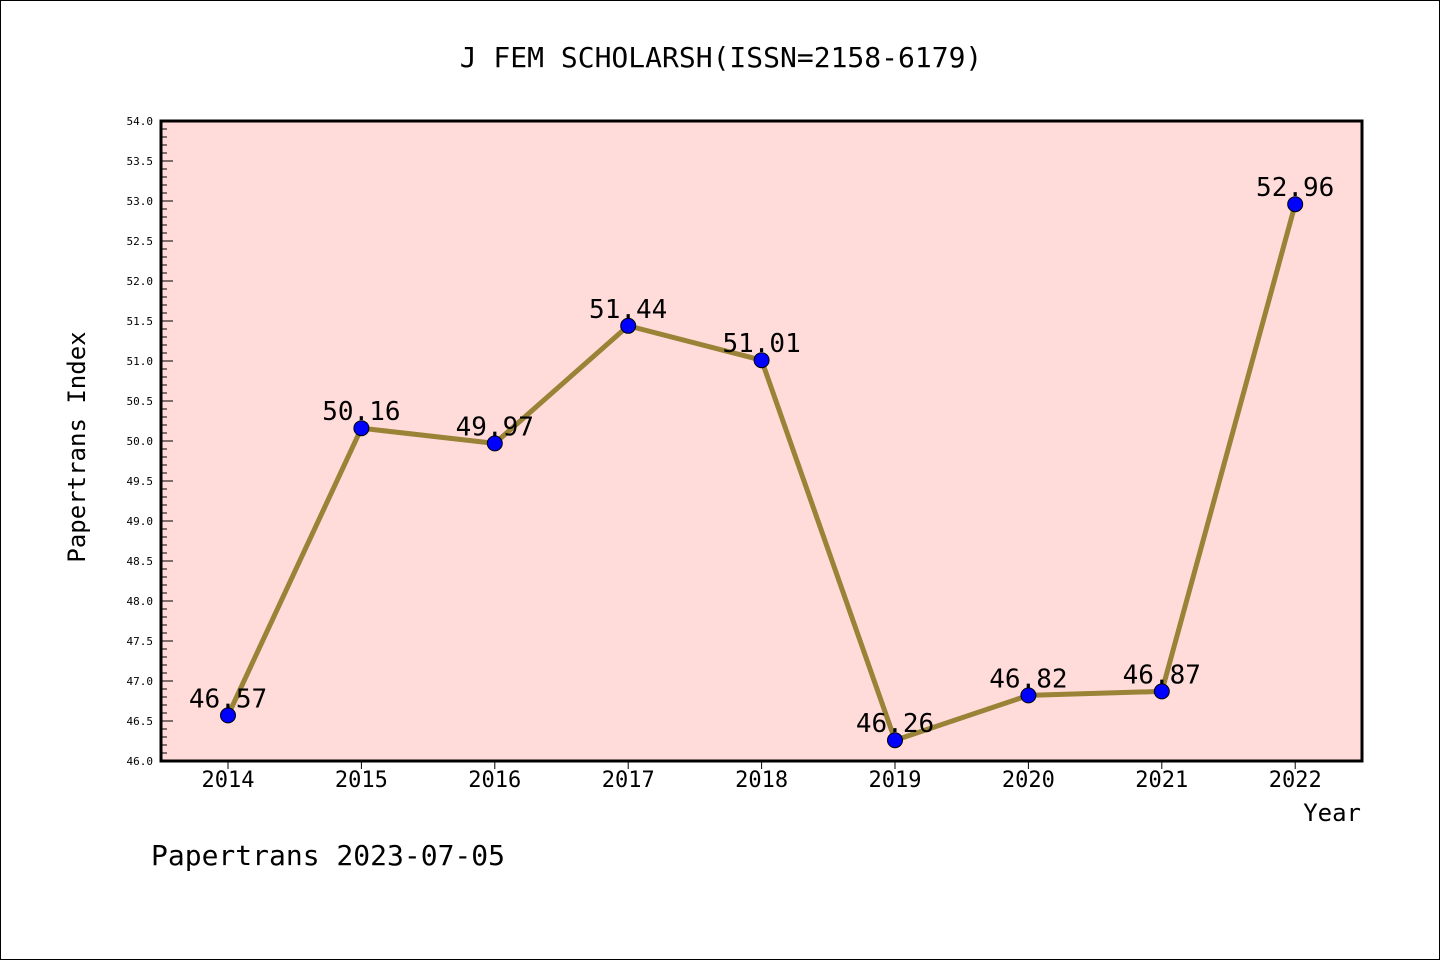 The width and height of the screenshot is (1440, 960). I want to click on x-tick-label: 2014, so click(228, 780).